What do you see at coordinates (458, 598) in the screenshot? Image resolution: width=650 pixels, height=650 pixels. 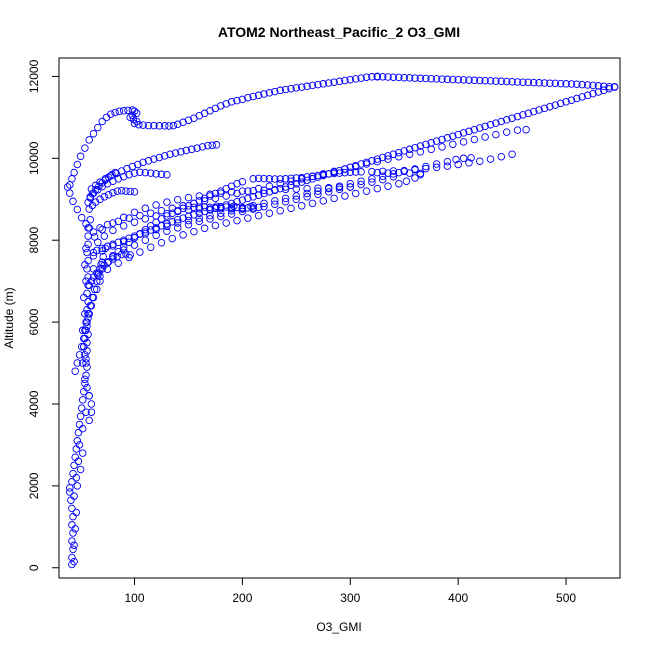 I see `x-tick-label: 400` at bounding box center [458, 598].